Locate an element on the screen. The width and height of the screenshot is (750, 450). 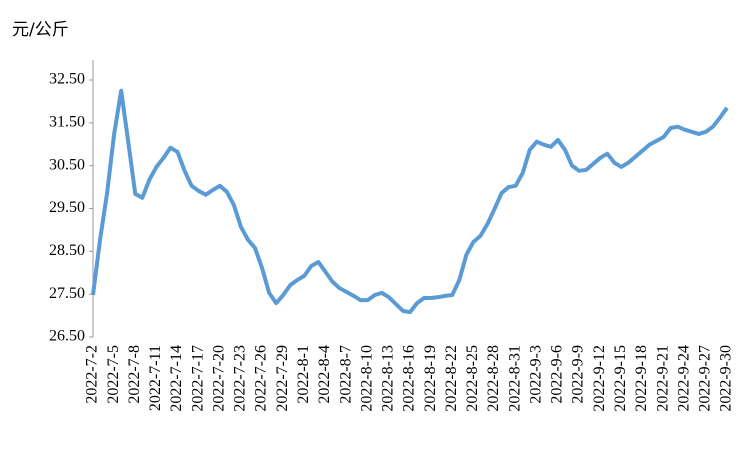
x-tick-label: 2022-8-13 is located at coordinates (388, 378).